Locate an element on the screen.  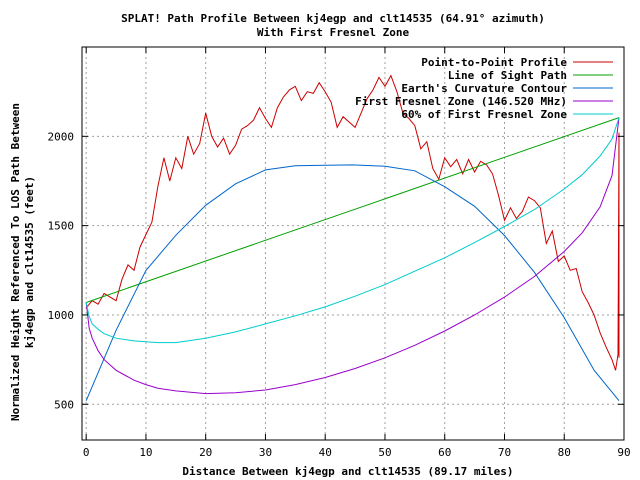
y-tick-label: 2000 is located at coordinates (61, 136).